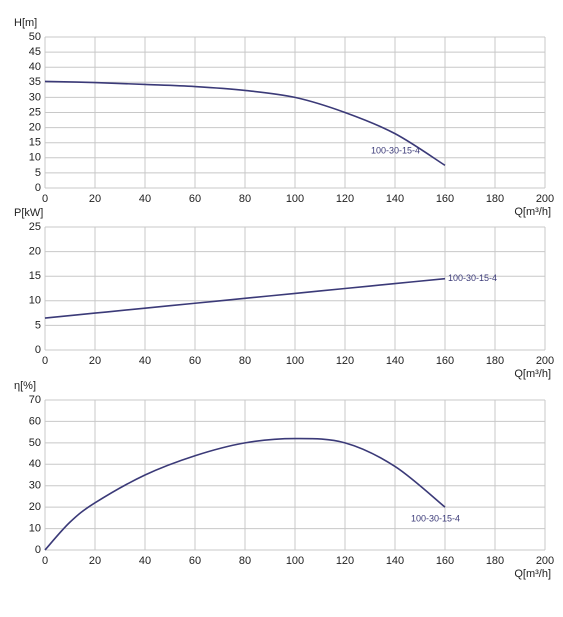  What do you see at coordinates (25, 386) in the screenshot?
I see `y-axis-label: η[%]` at bounding box center [25, 386].